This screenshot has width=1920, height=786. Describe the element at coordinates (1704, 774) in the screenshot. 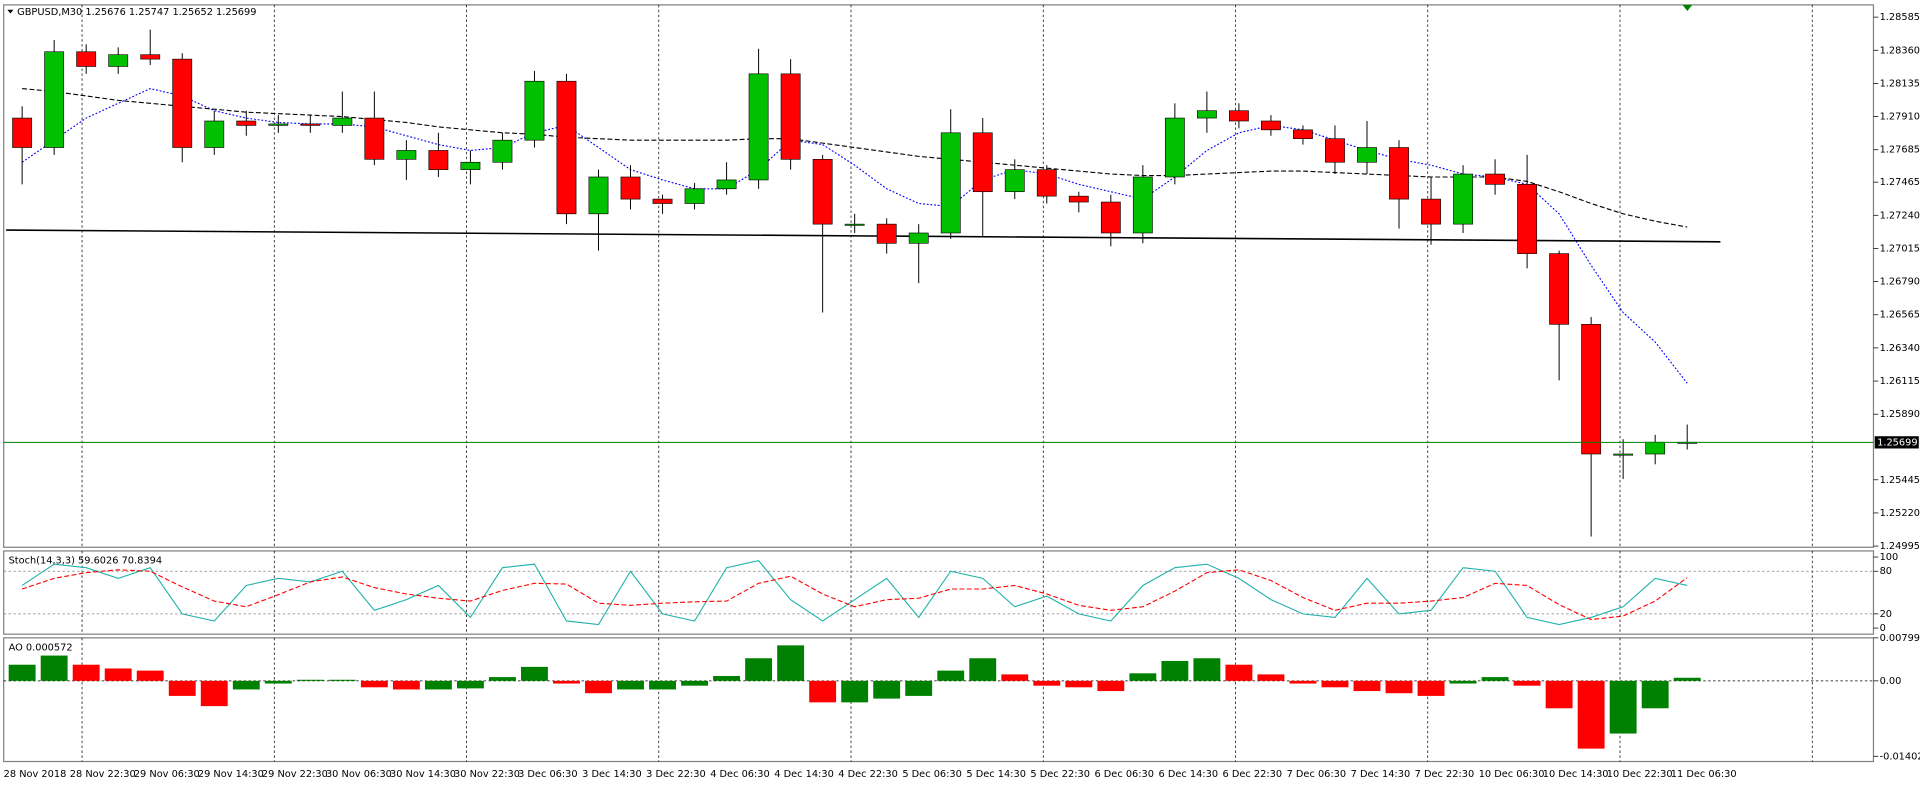

I see `x-tick-label: 11 Dec 06:30` at that location.